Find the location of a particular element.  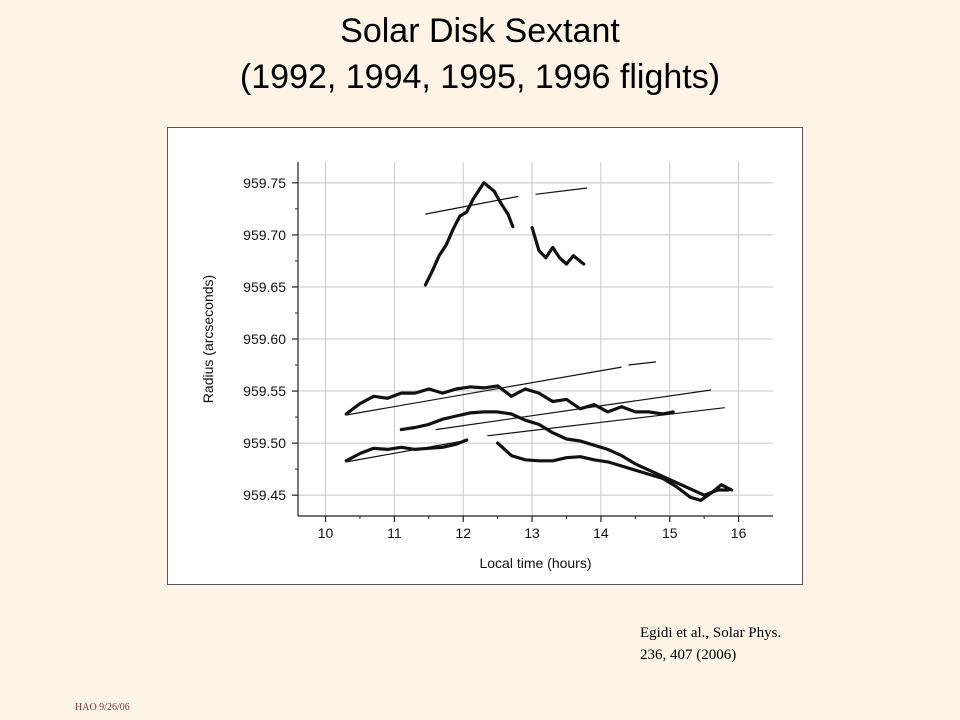

y-tick-label: 959.60 is located at coordinates (264, 339).